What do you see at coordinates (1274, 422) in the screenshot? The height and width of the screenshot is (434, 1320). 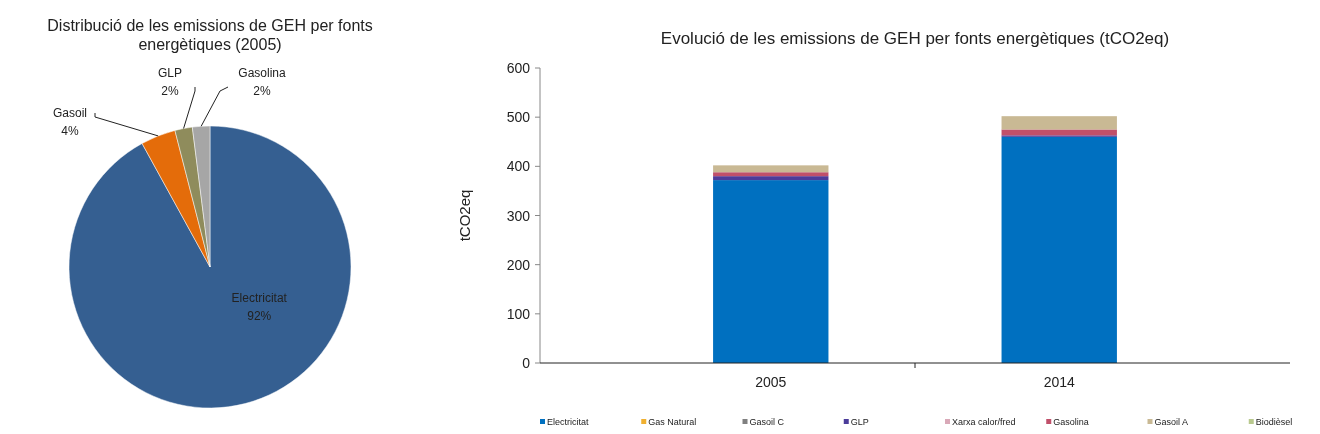 I see `legend-label: Biodièsel` at bounding box center [1274, 422].